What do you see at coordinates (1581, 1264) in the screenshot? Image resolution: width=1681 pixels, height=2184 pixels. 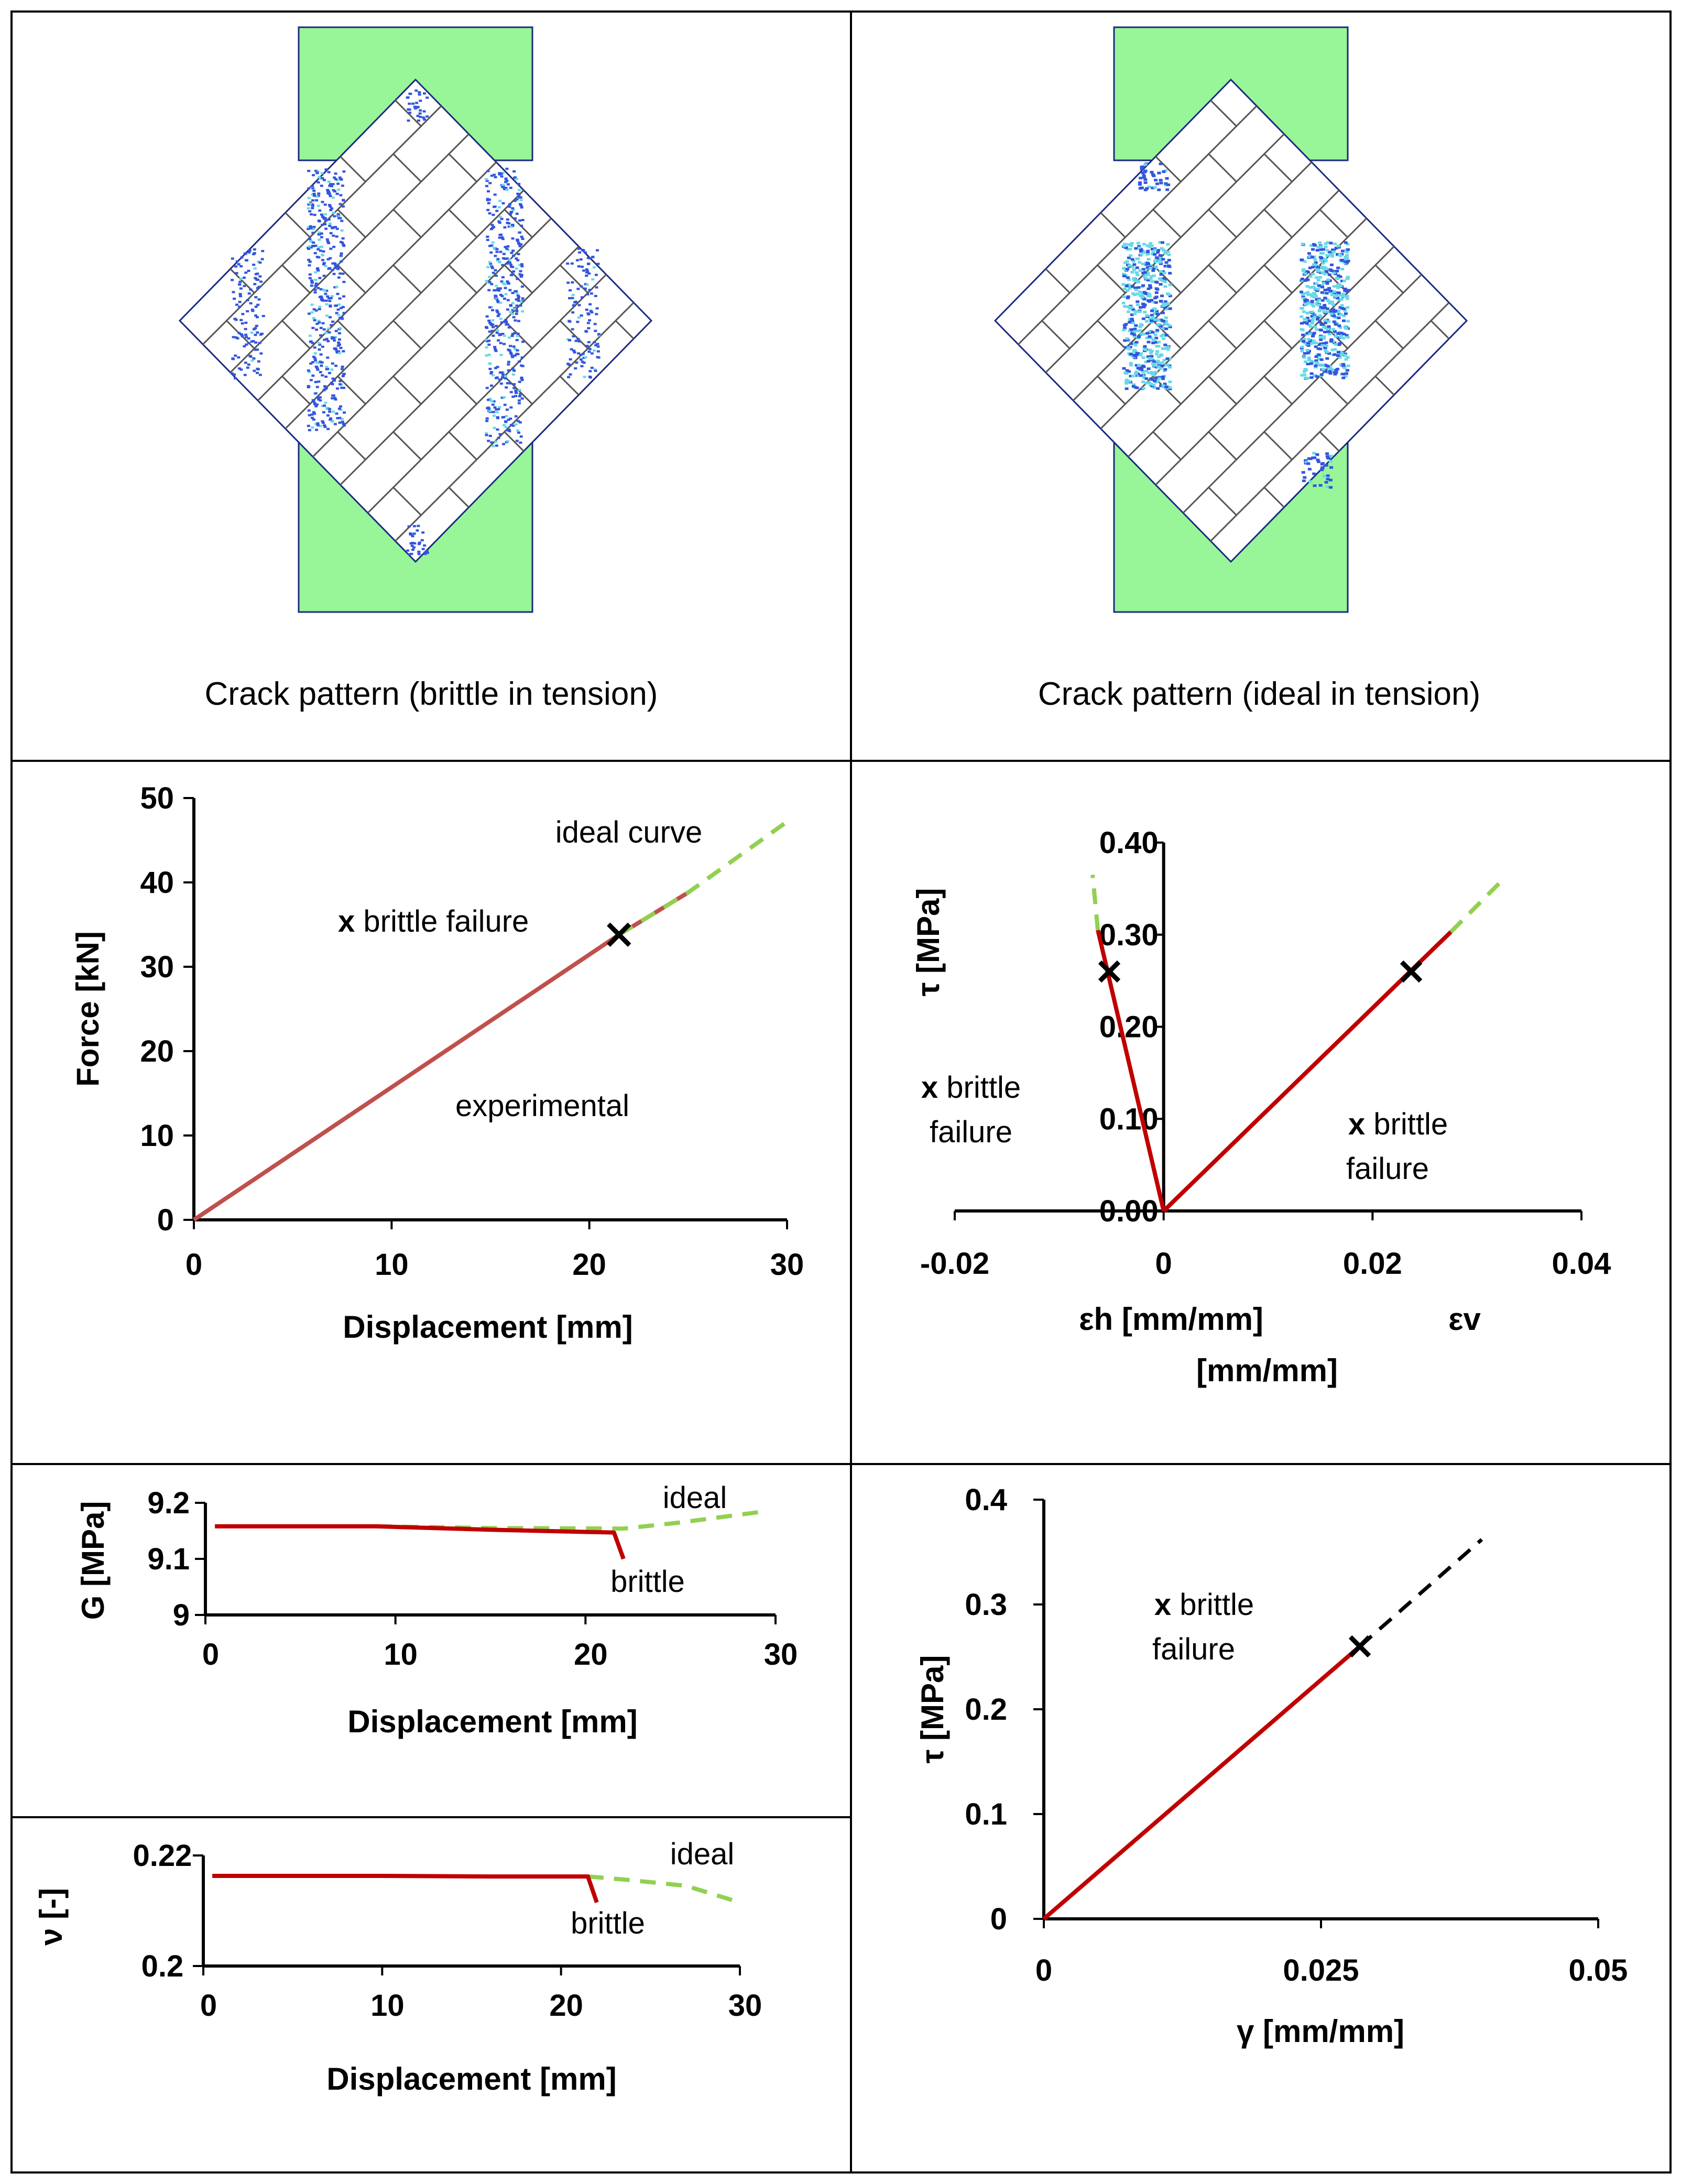 I see `x-tick-label: 0.04` at bounding box center [1581, 1264].